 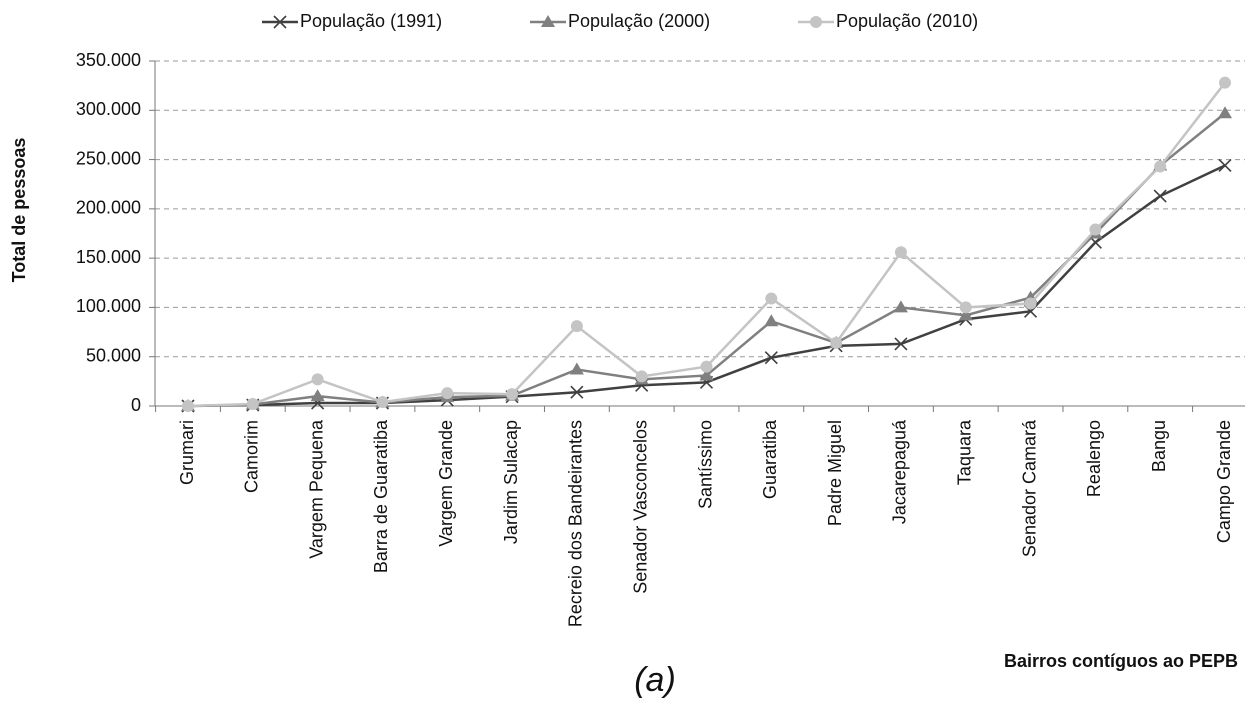 I want to click on x-tick-label: Camorim, so click(x=252, y=456).